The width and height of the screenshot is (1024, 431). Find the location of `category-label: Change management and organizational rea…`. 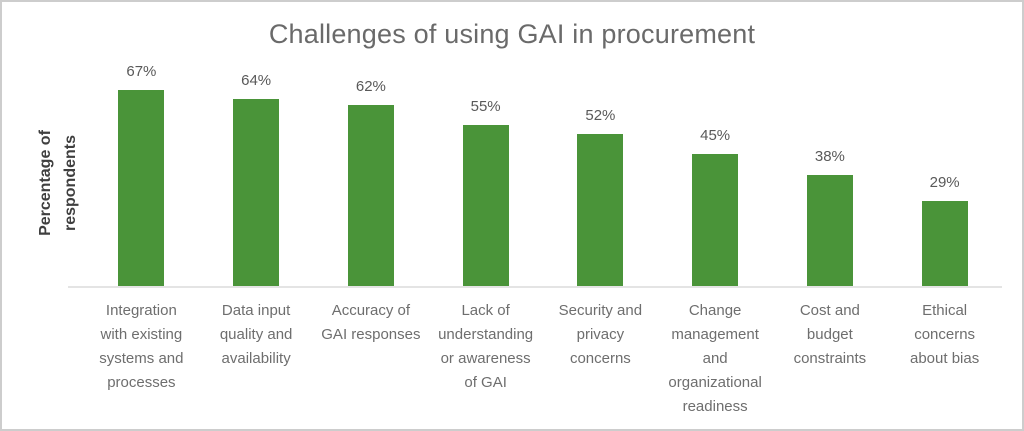

category-label: Change management and organizational rea… is located at coordinates (715, 358).